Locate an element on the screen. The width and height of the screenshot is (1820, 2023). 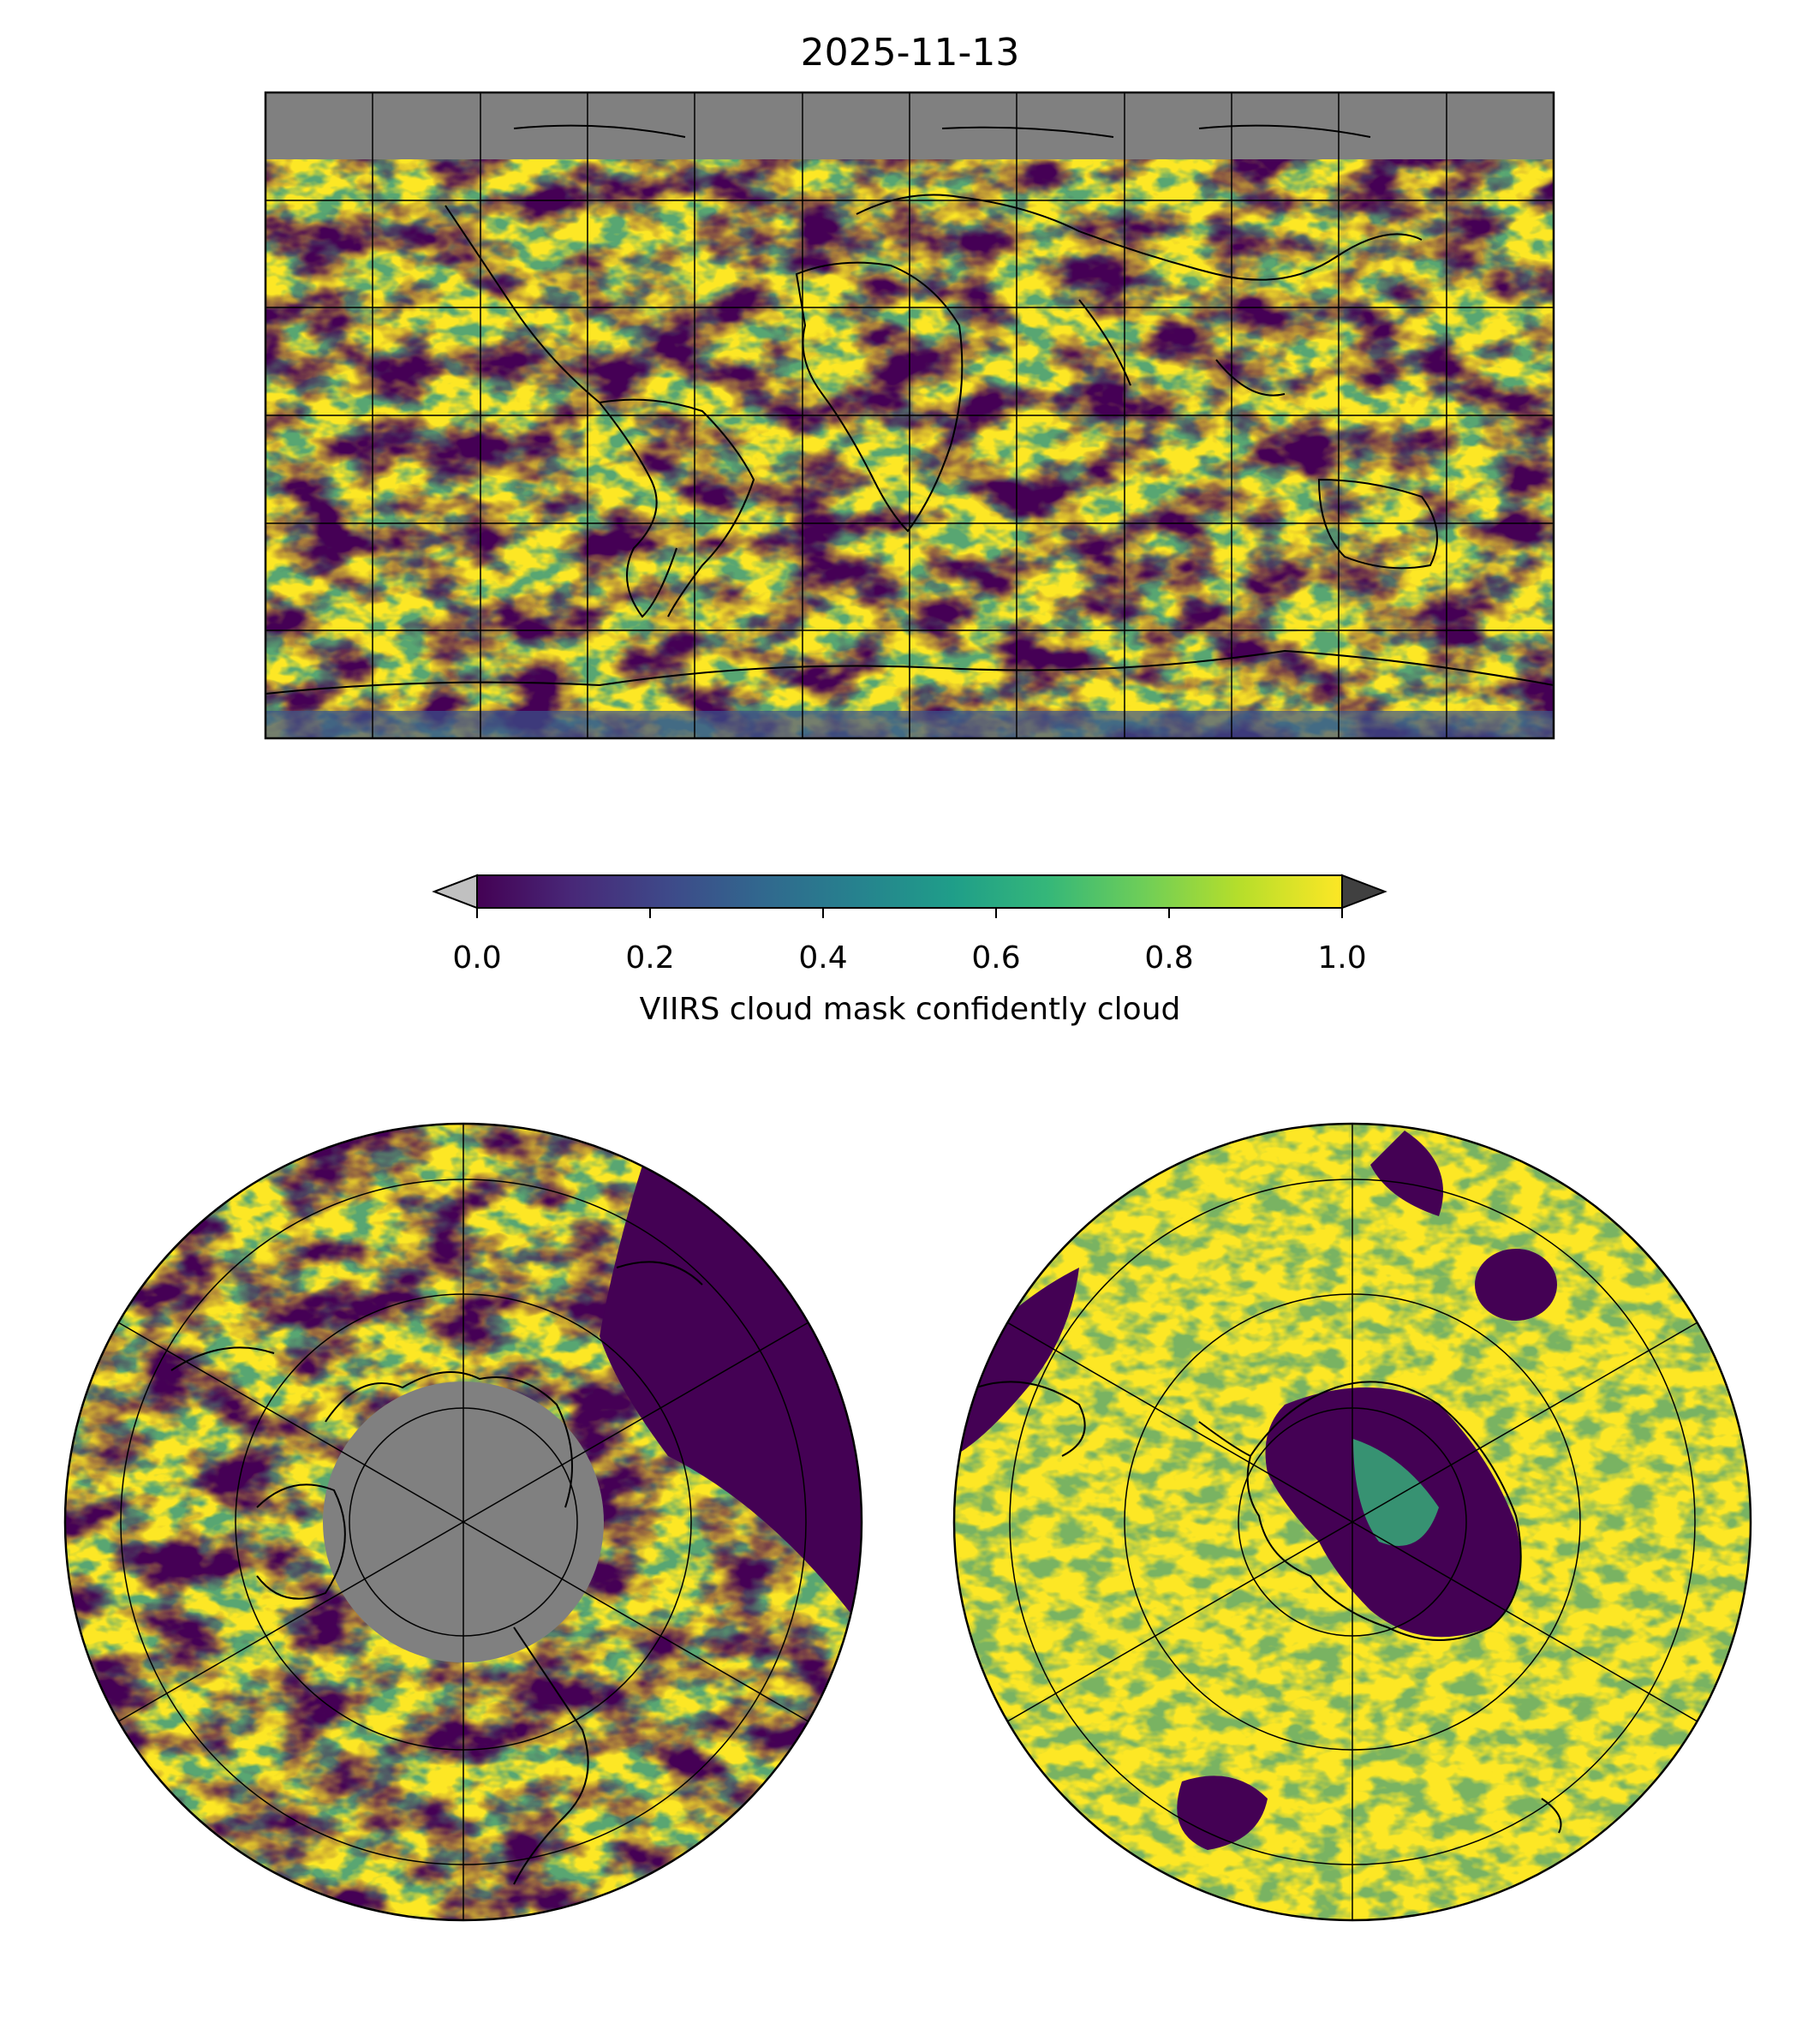
colorbar-tick-2: 0.4 is located at coordinates (823, 958).